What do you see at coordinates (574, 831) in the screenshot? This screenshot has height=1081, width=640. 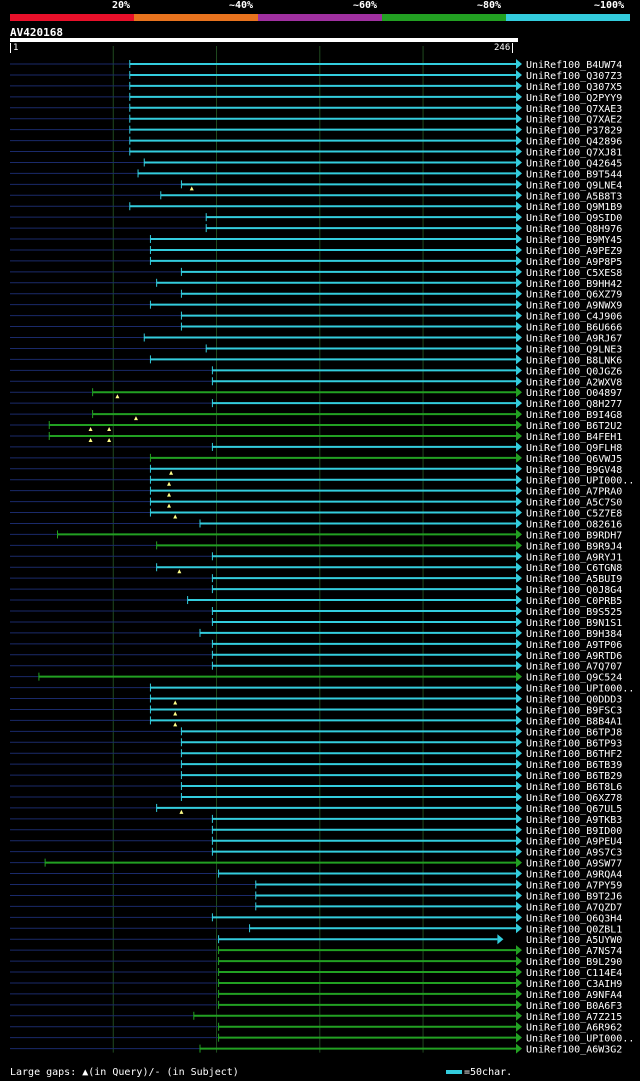 I see `hit-label: UniRef100_B9ID00` at bounding box center [574, 831].